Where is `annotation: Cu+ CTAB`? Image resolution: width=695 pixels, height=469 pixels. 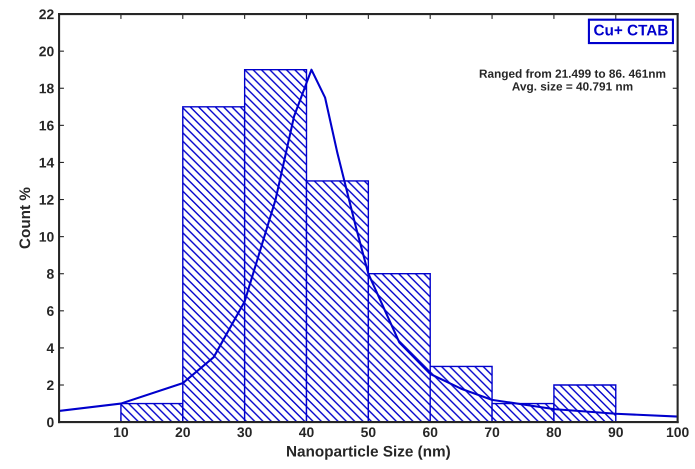 annotation: Cu+ CTAB is located at coordinates (631, 30).